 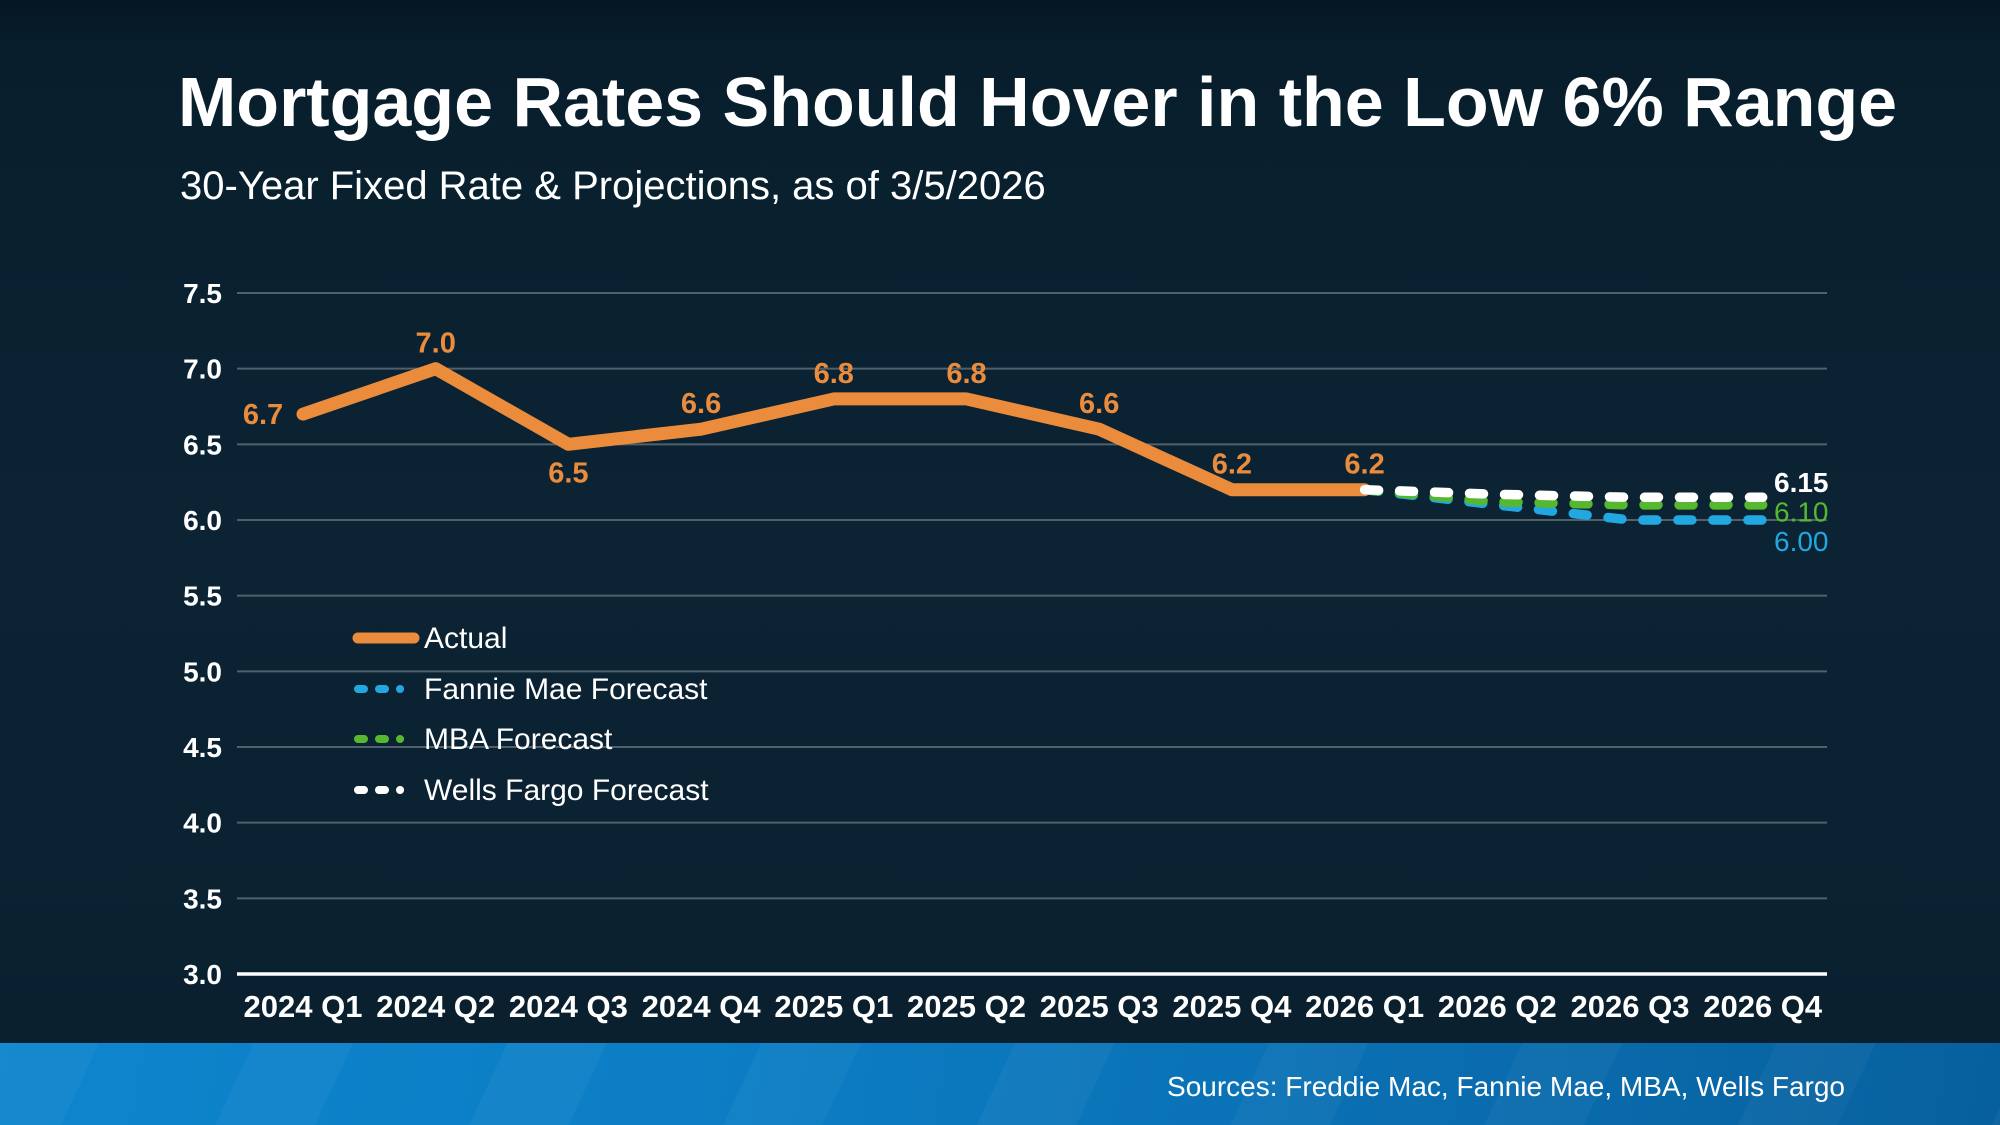 What do you see at coordinates (202, 974) in the screenshot?
I see `y-axis-tick-label: 3.0` at bounding box center [202, 974].